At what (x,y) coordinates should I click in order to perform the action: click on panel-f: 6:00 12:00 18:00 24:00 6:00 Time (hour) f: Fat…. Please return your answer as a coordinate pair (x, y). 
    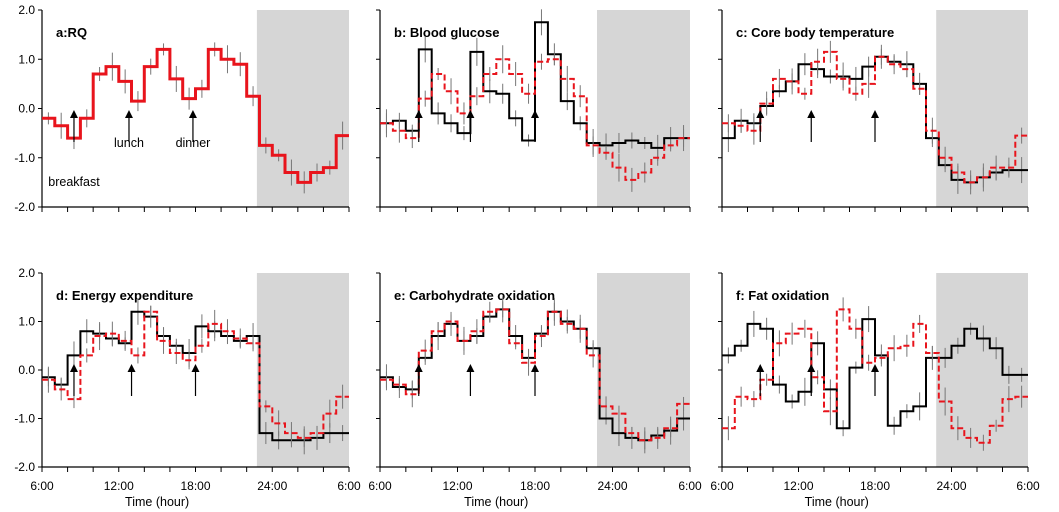
    Looking at the image, I should click on (875, 390).